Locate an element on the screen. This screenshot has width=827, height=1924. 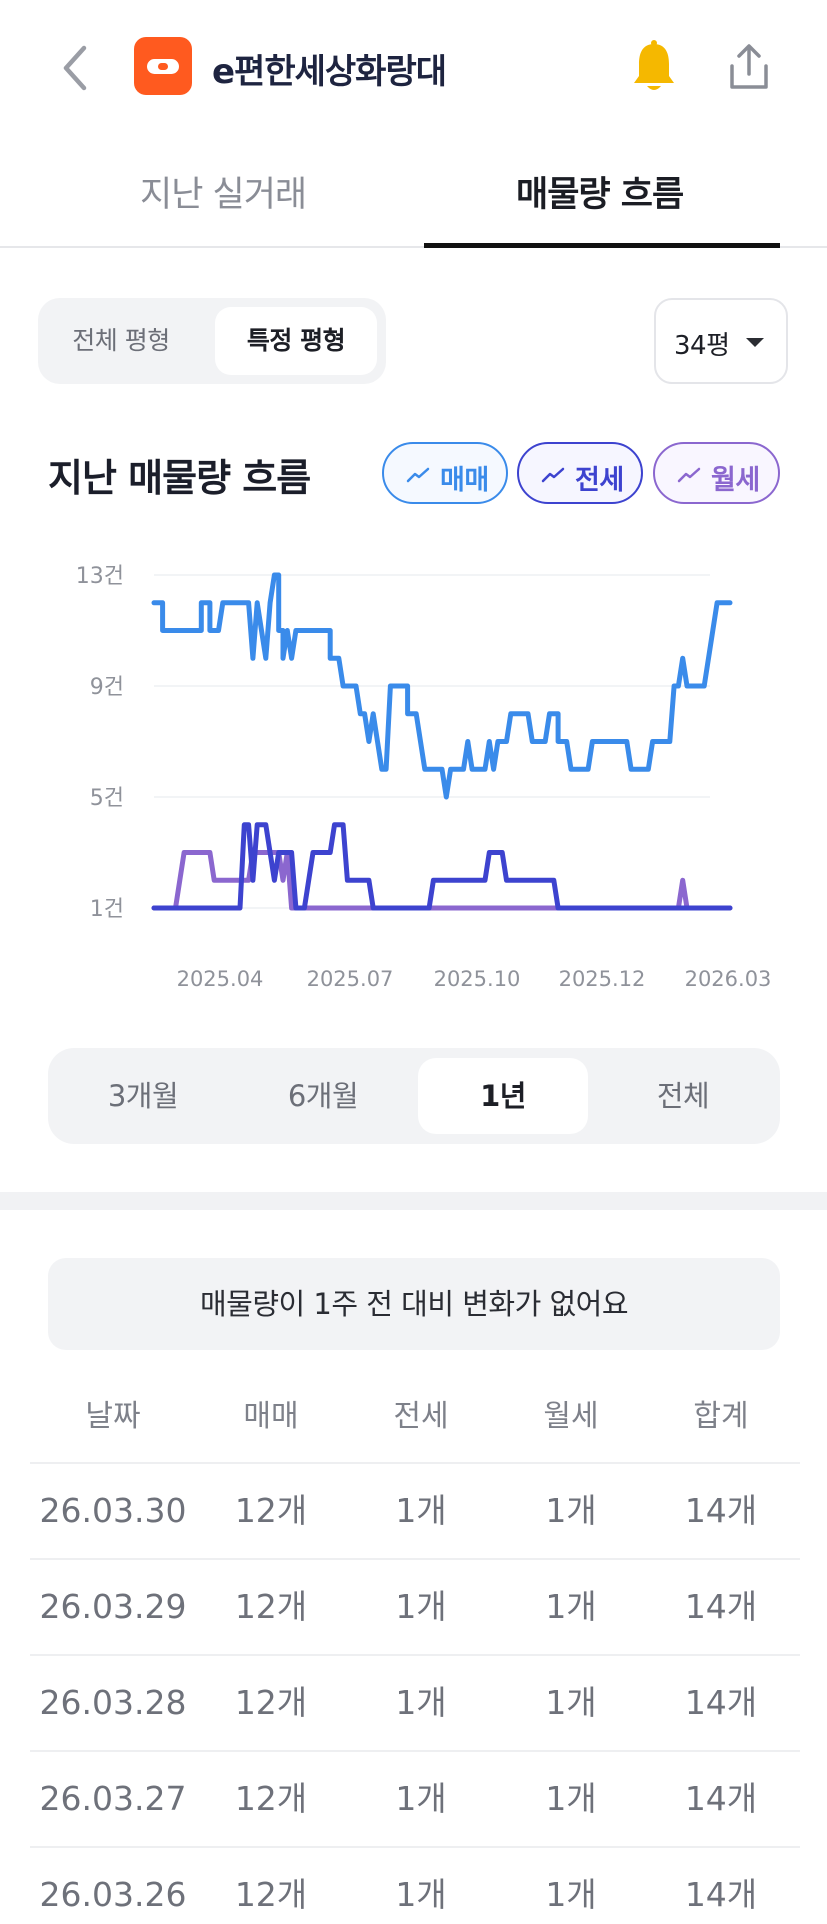
back-button is located at coordinates (76, 68).